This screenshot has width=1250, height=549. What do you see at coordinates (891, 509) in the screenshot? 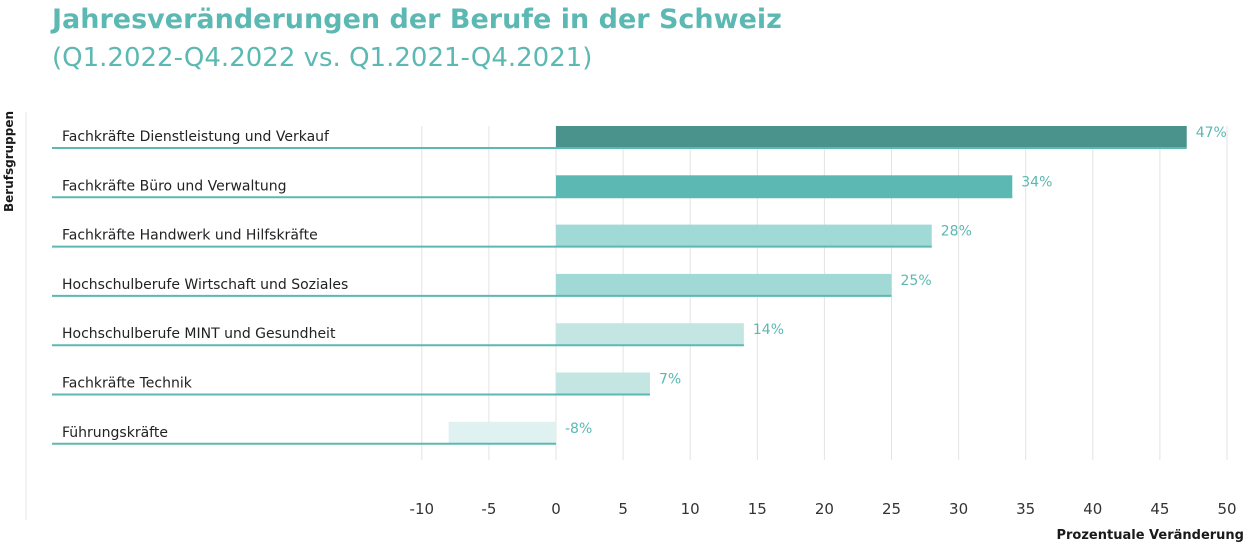
I see `x-tick-label: 25` at bounding box center [891, 509].